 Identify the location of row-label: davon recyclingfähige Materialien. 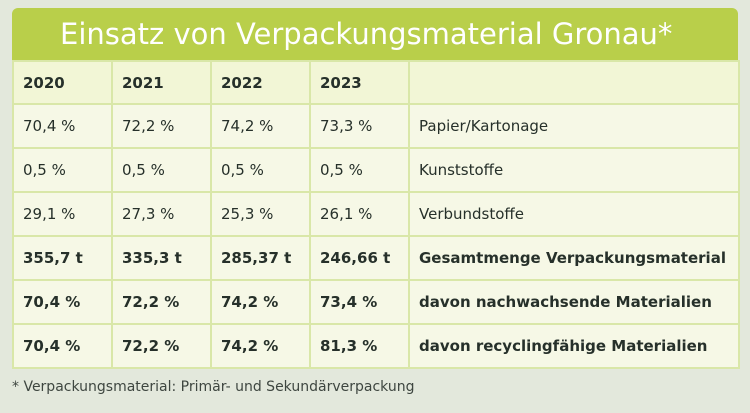
(574, 346).